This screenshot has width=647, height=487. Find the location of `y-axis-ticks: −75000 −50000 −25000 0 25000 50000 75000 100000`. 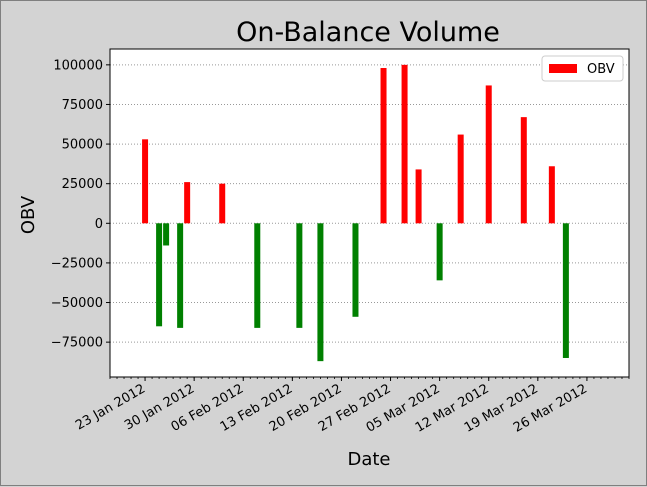

y-axis-ticks: −75000 −50000 −25000 0 25000 50000 75000 100000 is located at coordinates (80, 204).